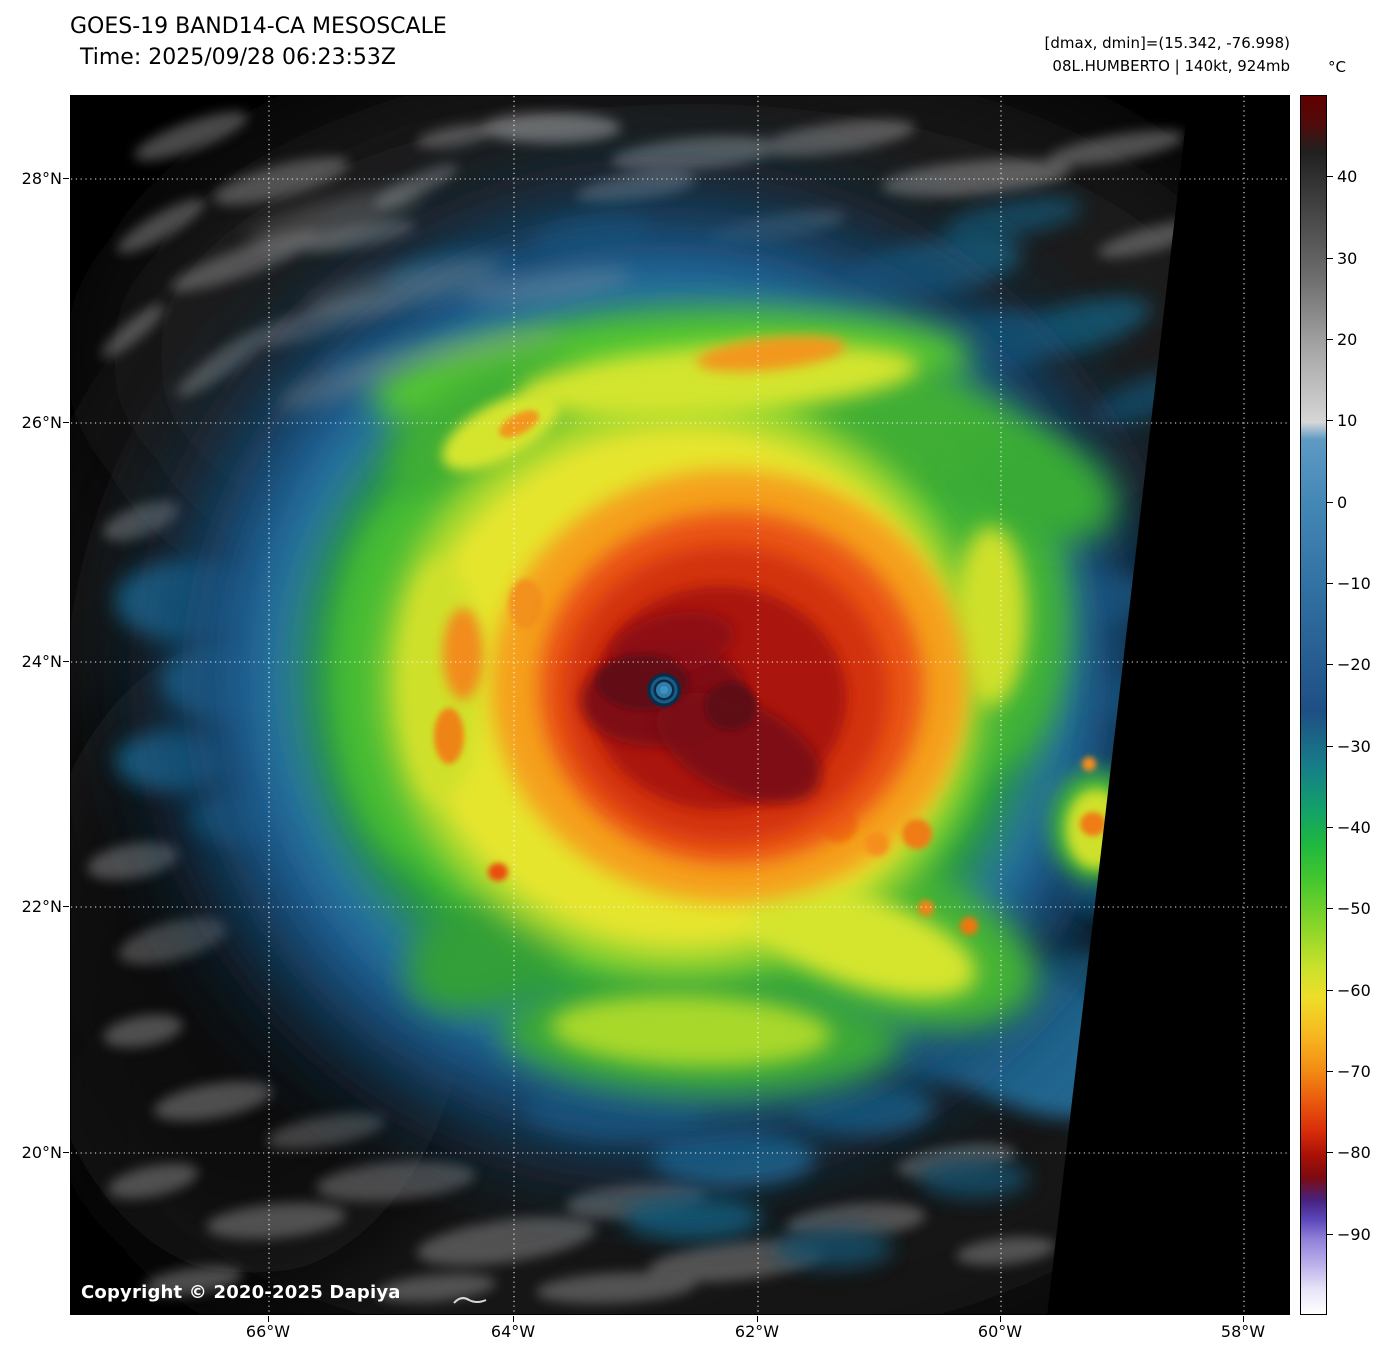 The width and height of the screenshot is (1390, 1359). What do you see at coordinates (439, 299) in the screenshot?
I see `overlay-gray-clouds` at bounding box center [439, 299].